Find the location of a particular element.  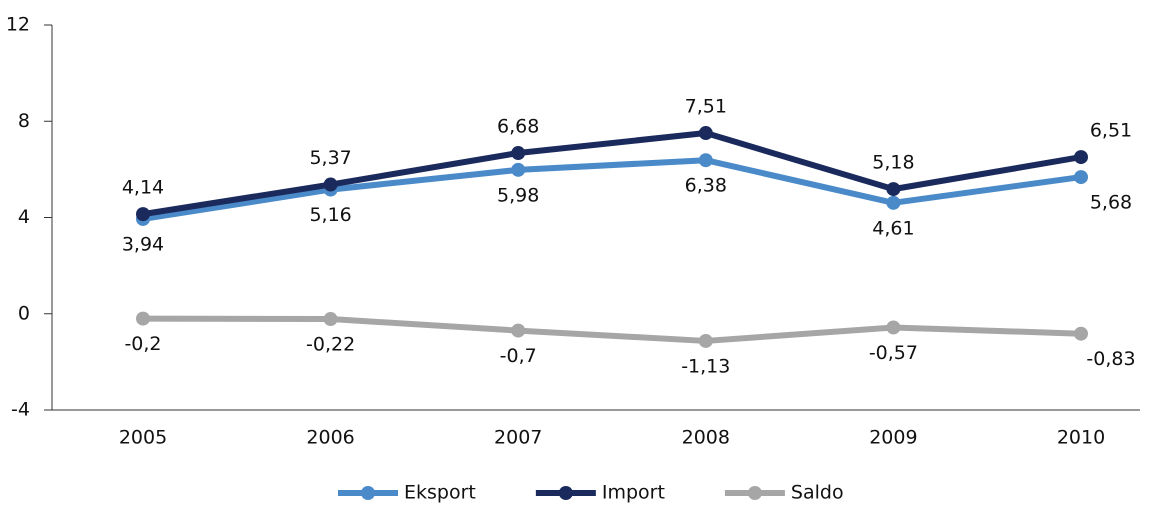

y-tick-label: 12 is located at coordinates (18, 25).